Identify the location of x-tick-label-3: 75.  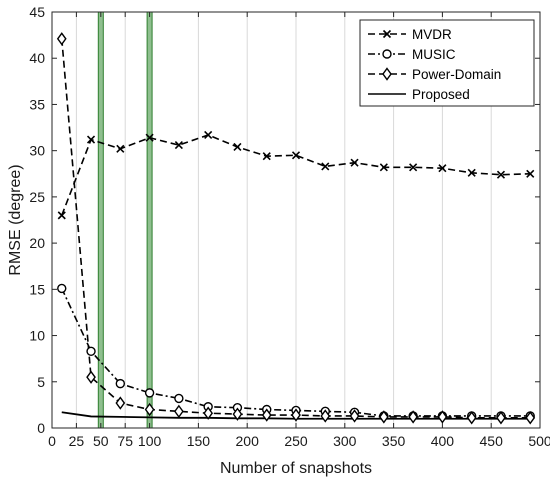
(125, 441).